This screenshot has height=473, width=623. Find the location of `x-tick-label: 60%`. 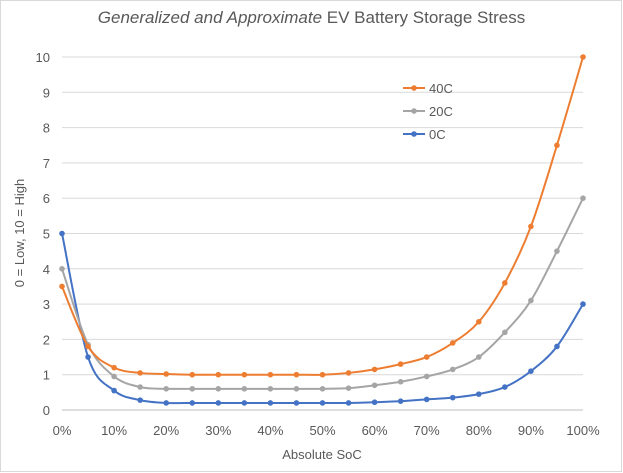

x-tick-label: 60% is located at coordinates (375, 430).